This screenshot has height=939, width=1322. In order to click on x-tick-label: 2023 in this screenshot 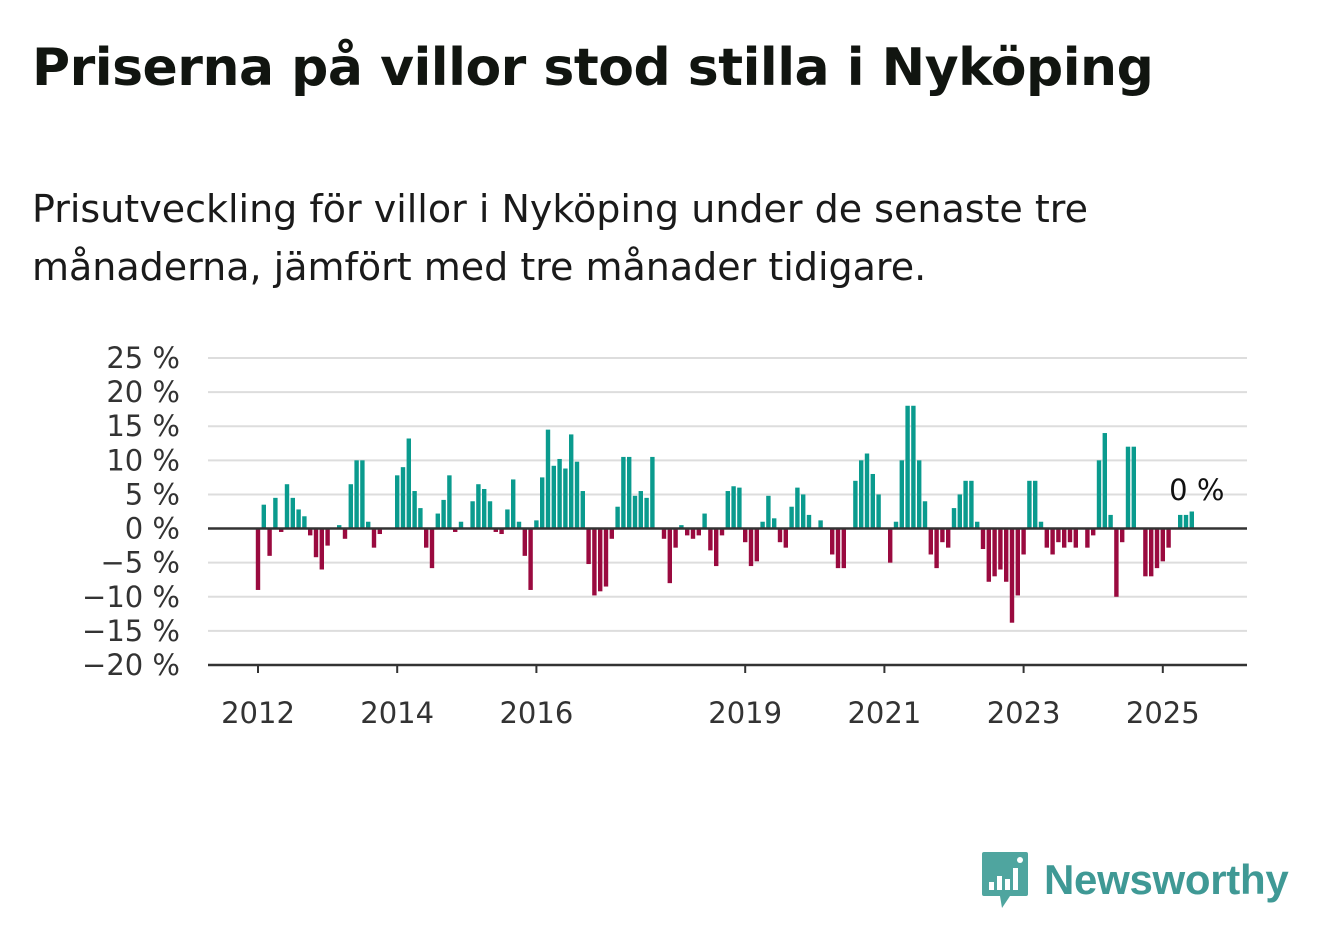, I will do `click(1024, 713)`.